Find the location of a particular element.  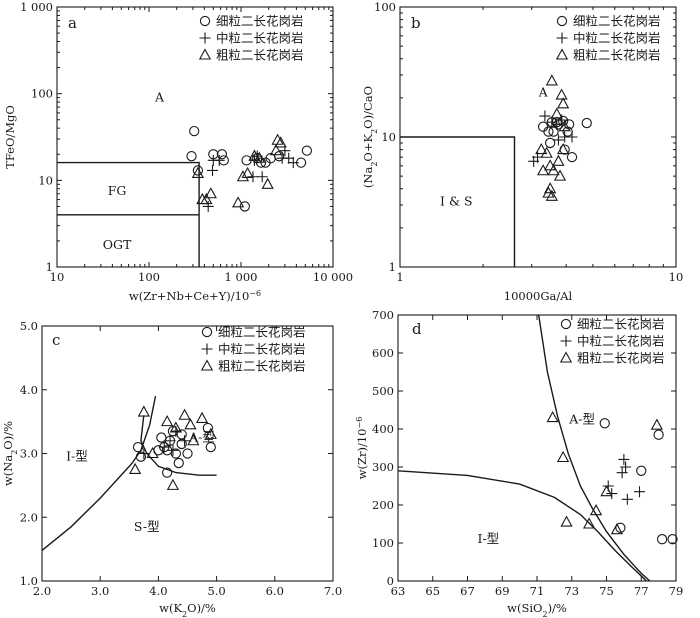

x-tick-label: 10 000 is located at coordinates (333, 277).